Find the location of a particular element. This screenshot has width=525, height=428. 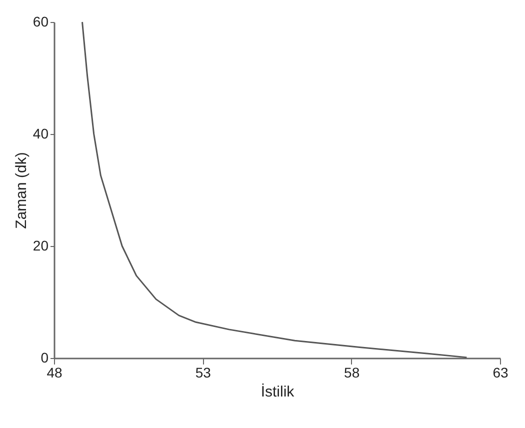

y-tick-label: 60 is located at coordinates (40, 22).